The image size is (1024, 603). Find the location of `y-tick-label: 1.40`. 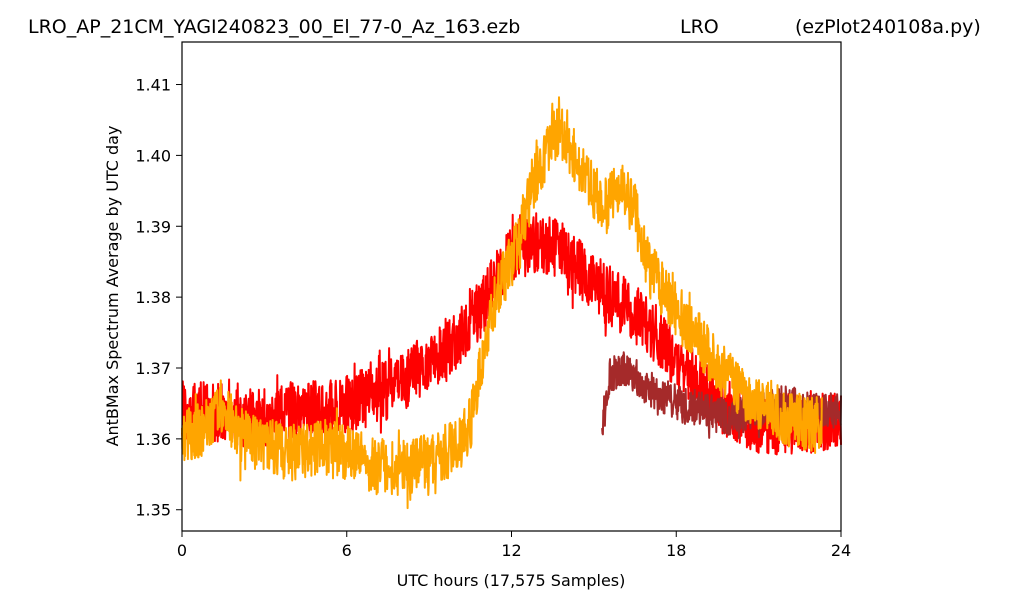

y-tick-label: 1.40 is located at coordinates (153, 155).